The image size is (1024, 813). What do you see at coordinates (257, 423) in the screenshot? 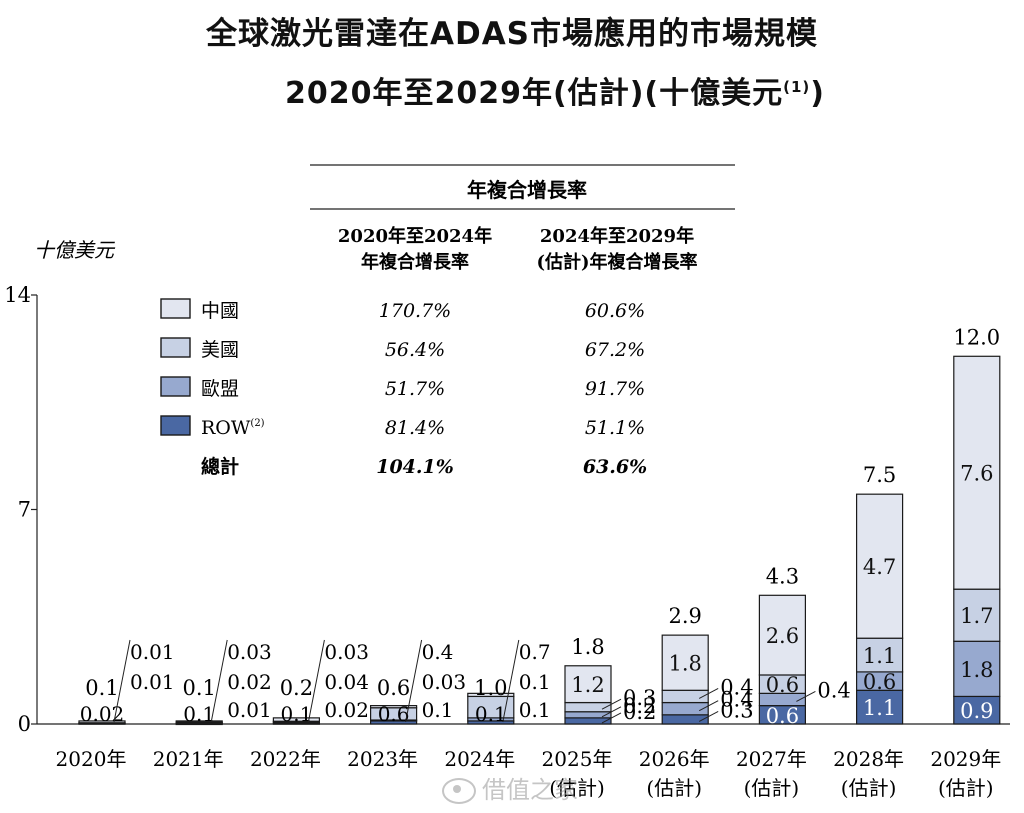
I see `legend-footnote: (2)` at bounding box center [257, 423].